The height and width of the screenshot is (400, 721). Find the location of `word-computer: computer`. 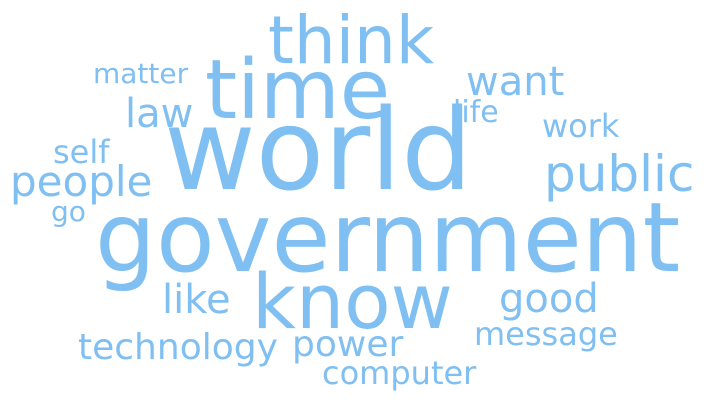

word-computer: computer is located at coordinates (399, 373).